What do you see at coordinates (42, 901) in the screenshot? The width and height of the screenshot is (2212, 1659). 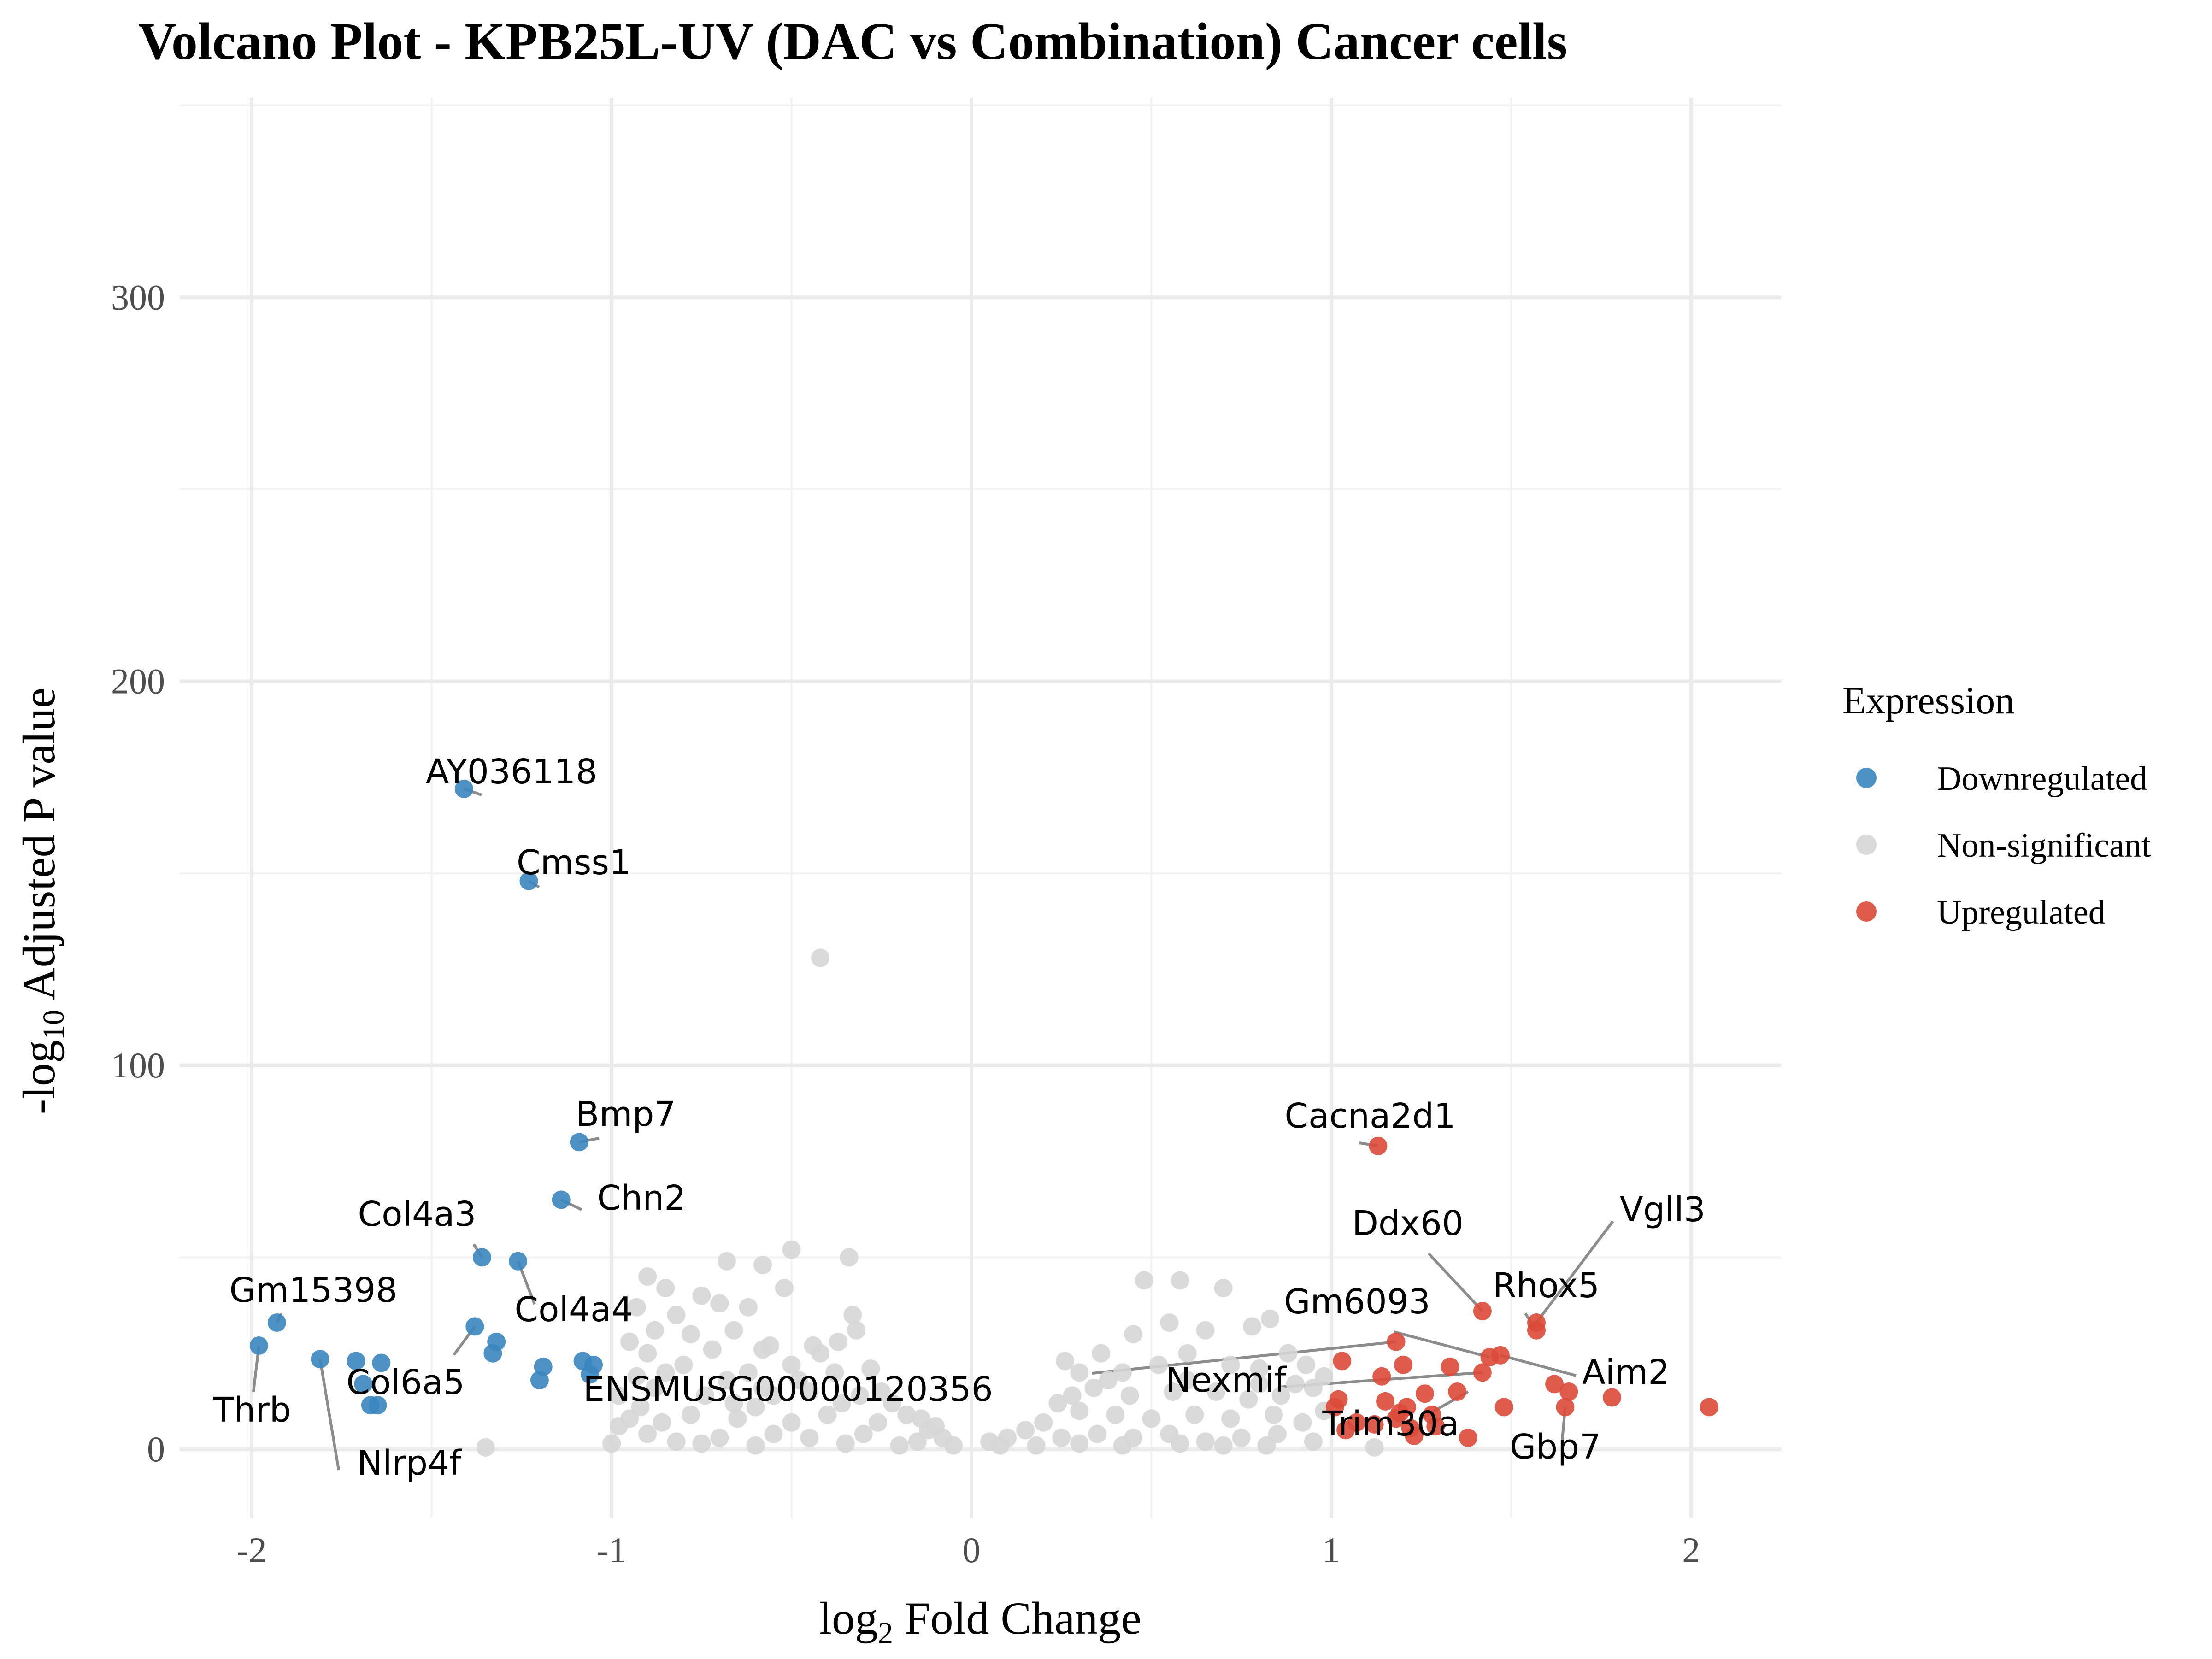 I see `y-axis-title: -log10 Adjusted P value` at bounding box center [42, 901].